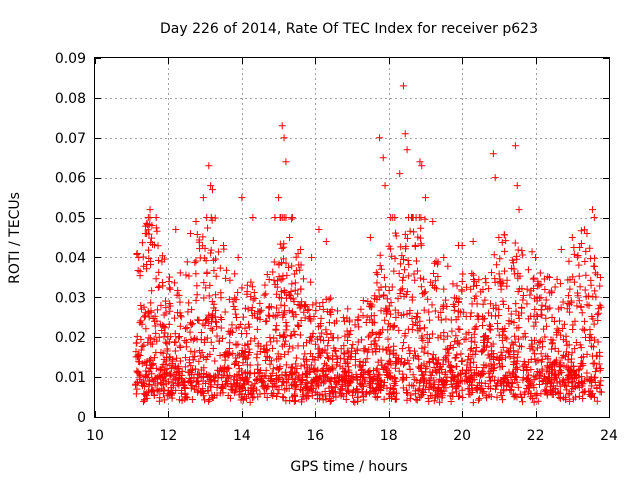 The width and height of the screenshot is (640, 480). Describe the element at coordinates (95, 436) in the screenshot. I see `x-tick-label: 10` at that location.